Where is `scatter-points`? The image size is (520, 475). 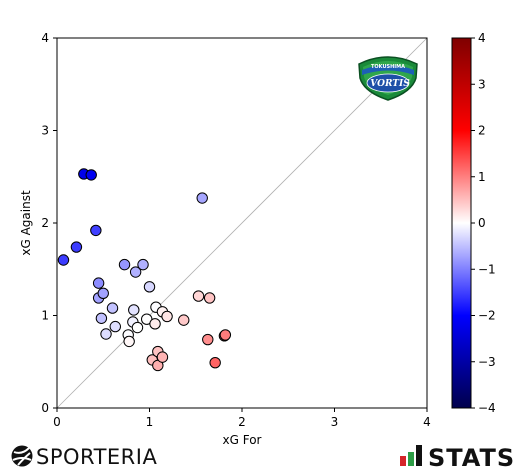
scatter-points is located at coordinates (144, 270).